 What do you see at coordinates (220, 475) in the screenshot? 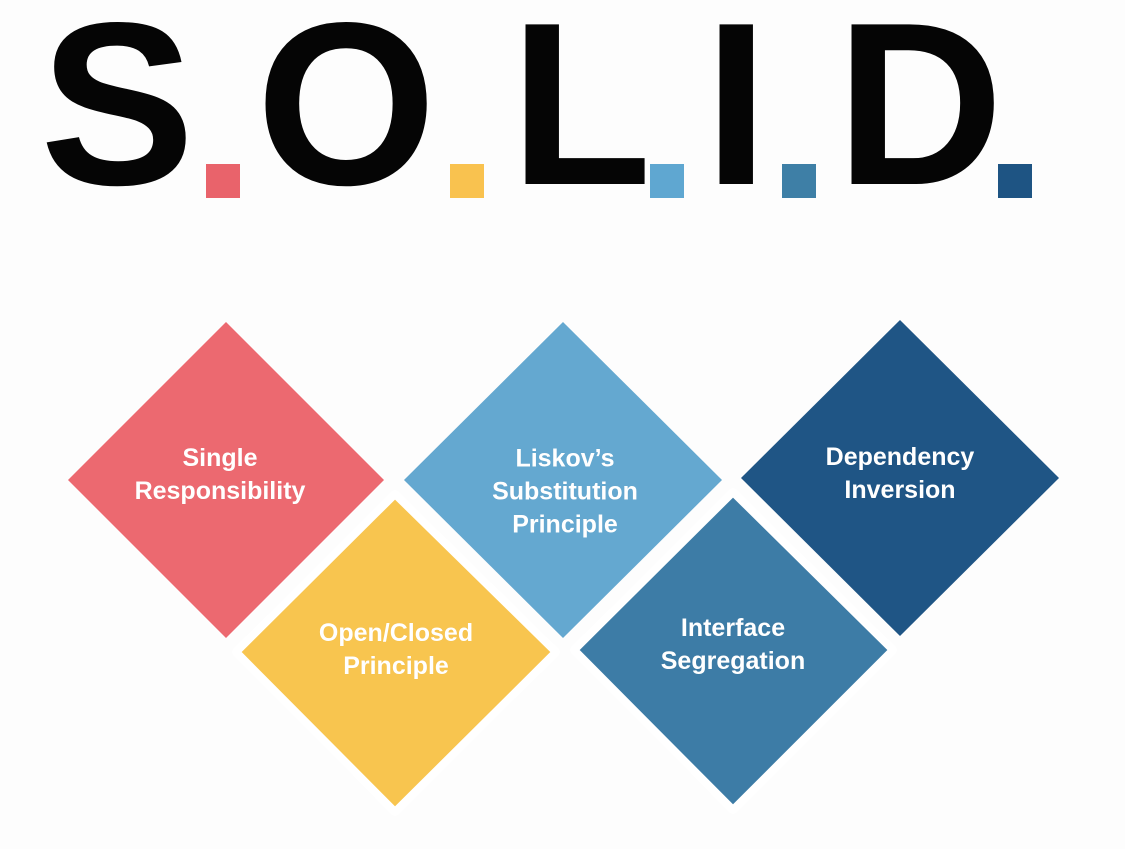
I see `label-single-responsibility: Single Responsibility` at bounding box center [220, 475].